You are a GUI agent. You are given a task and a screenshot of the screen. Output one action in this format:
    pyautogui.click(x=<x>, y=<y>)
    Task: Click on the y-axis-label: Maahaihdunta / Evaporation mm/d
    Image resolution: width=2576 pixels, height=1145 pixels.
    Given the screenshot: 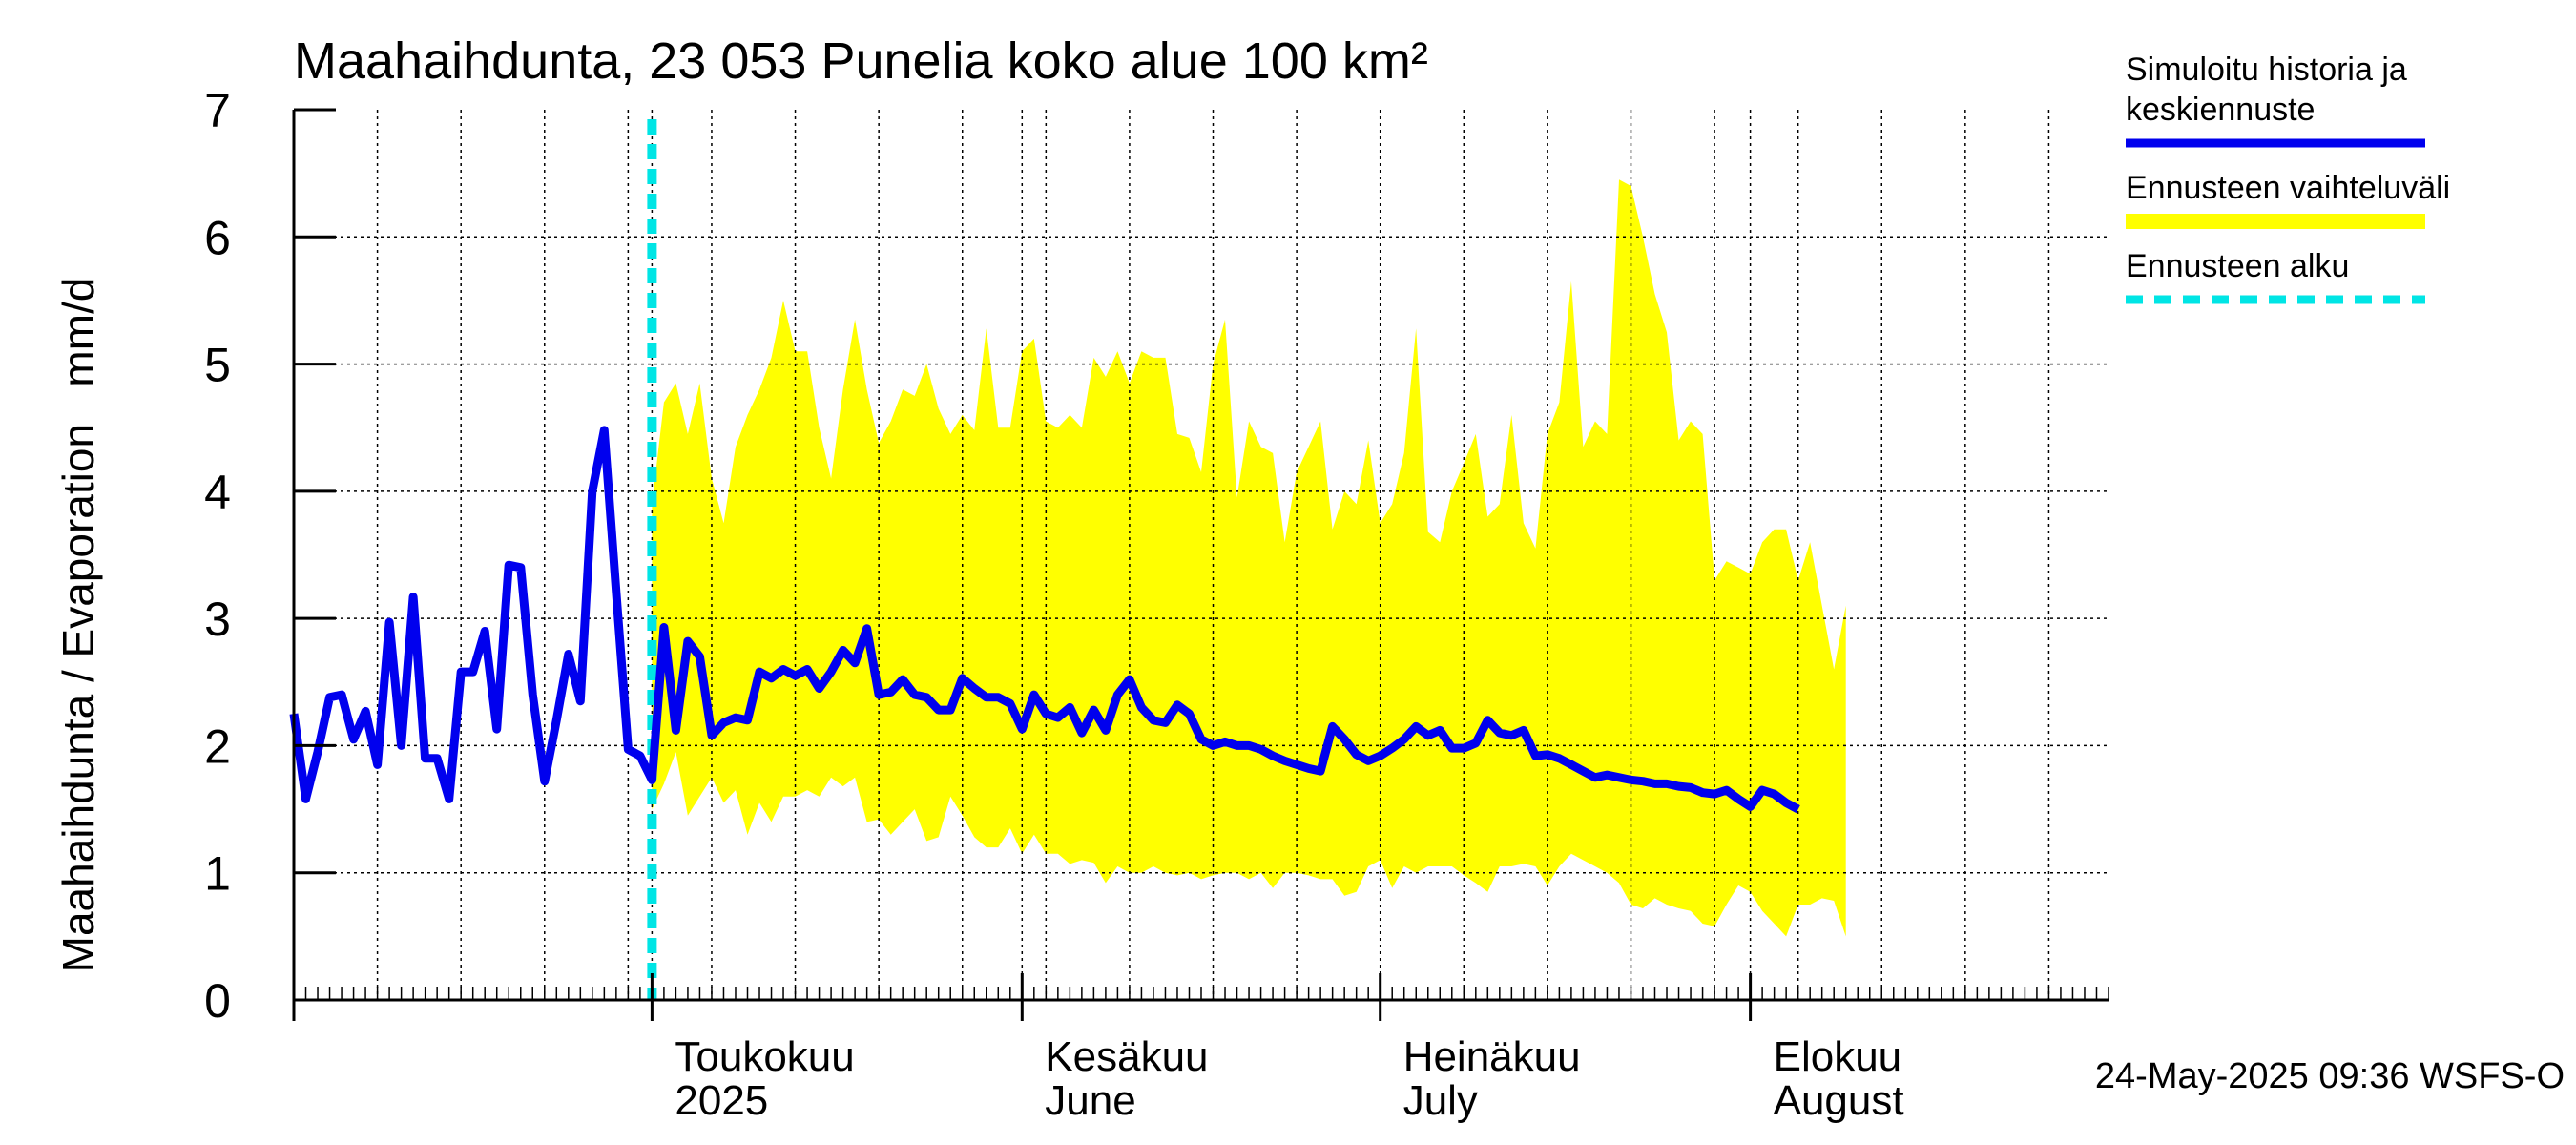 What is the action you would take?
    pyautogui.click(x=78, y=626)
    